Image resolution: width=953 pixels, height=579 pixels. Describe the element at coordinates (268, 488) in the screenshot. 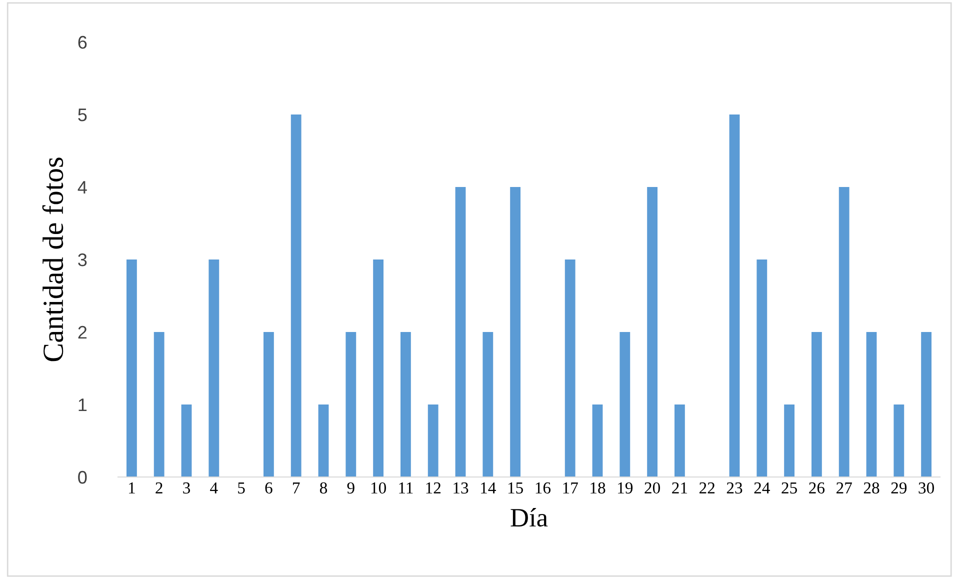

I see `x-tick-label: 6` at that location.